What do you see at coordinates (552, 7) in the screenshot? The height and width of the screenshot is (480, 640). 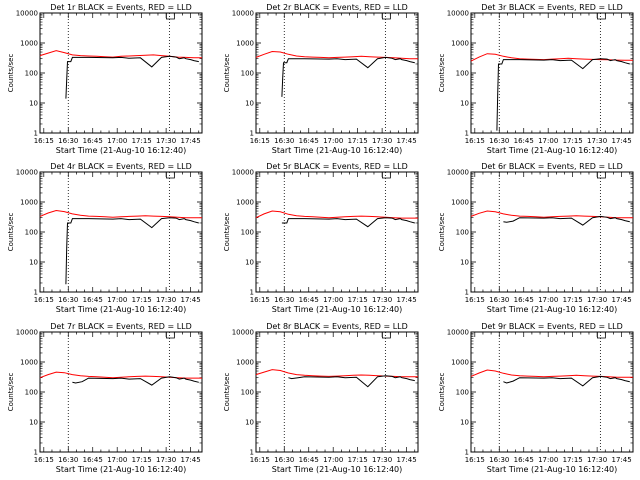 I see `chart-title: Det 3r BLACK = Events, RED = LLD` at bounding box center [552, 7].